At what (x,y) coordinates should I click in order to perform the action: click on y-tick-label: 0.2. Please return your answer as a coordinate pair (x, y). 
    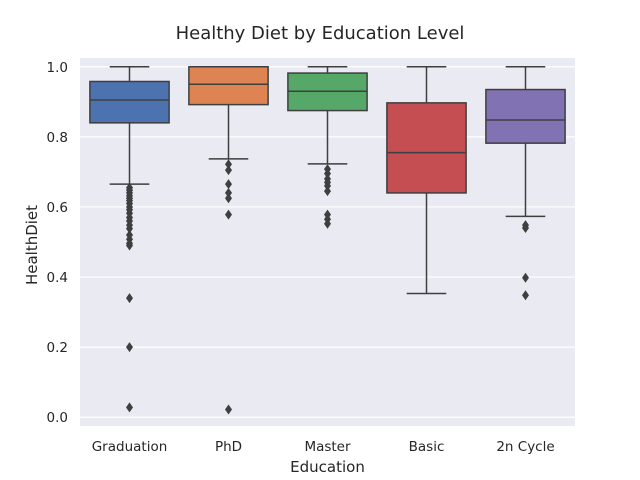
    Looking at the image, I should click on (57, 348).